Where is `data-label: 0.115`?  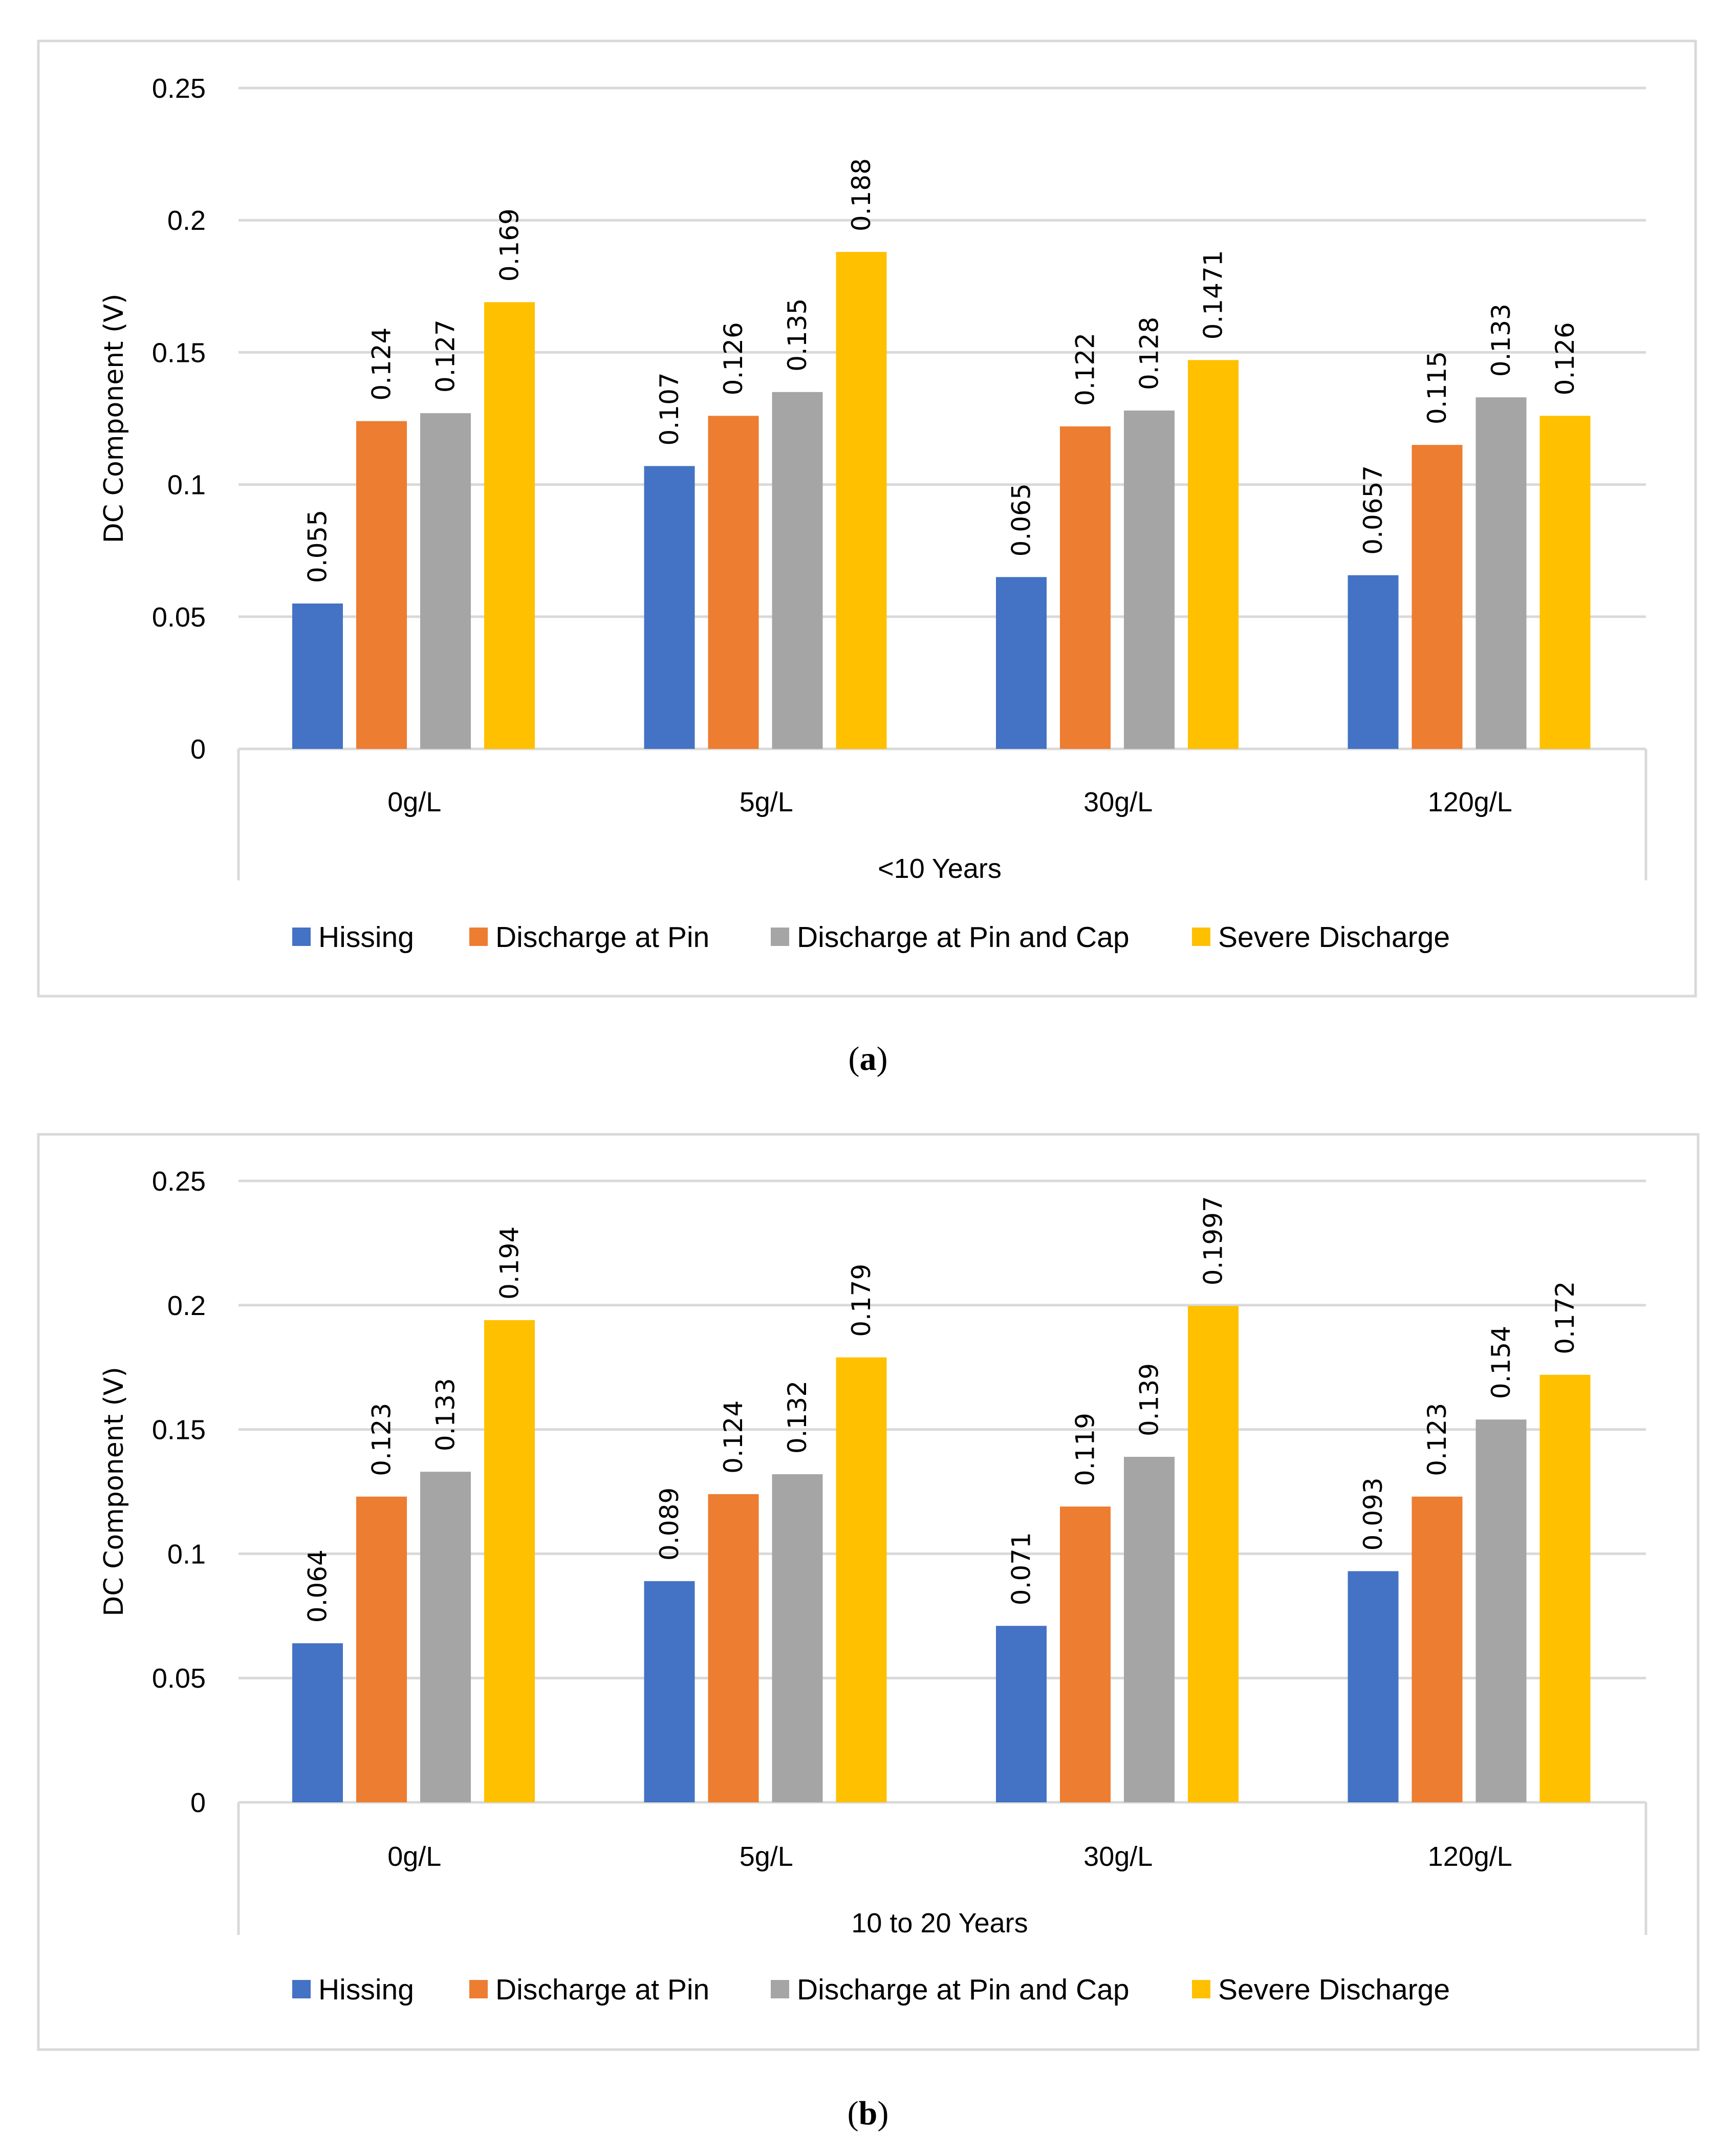
data-label: 0.115 is located at coordinates (1437, 387).